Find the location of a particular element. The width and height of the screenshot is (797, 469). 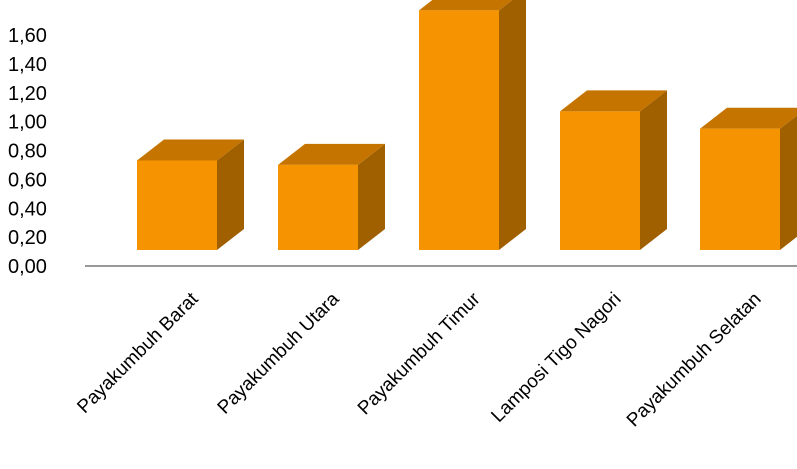

x-tick-label: Payakumbuh Barat is located at coordinates (138, 353).